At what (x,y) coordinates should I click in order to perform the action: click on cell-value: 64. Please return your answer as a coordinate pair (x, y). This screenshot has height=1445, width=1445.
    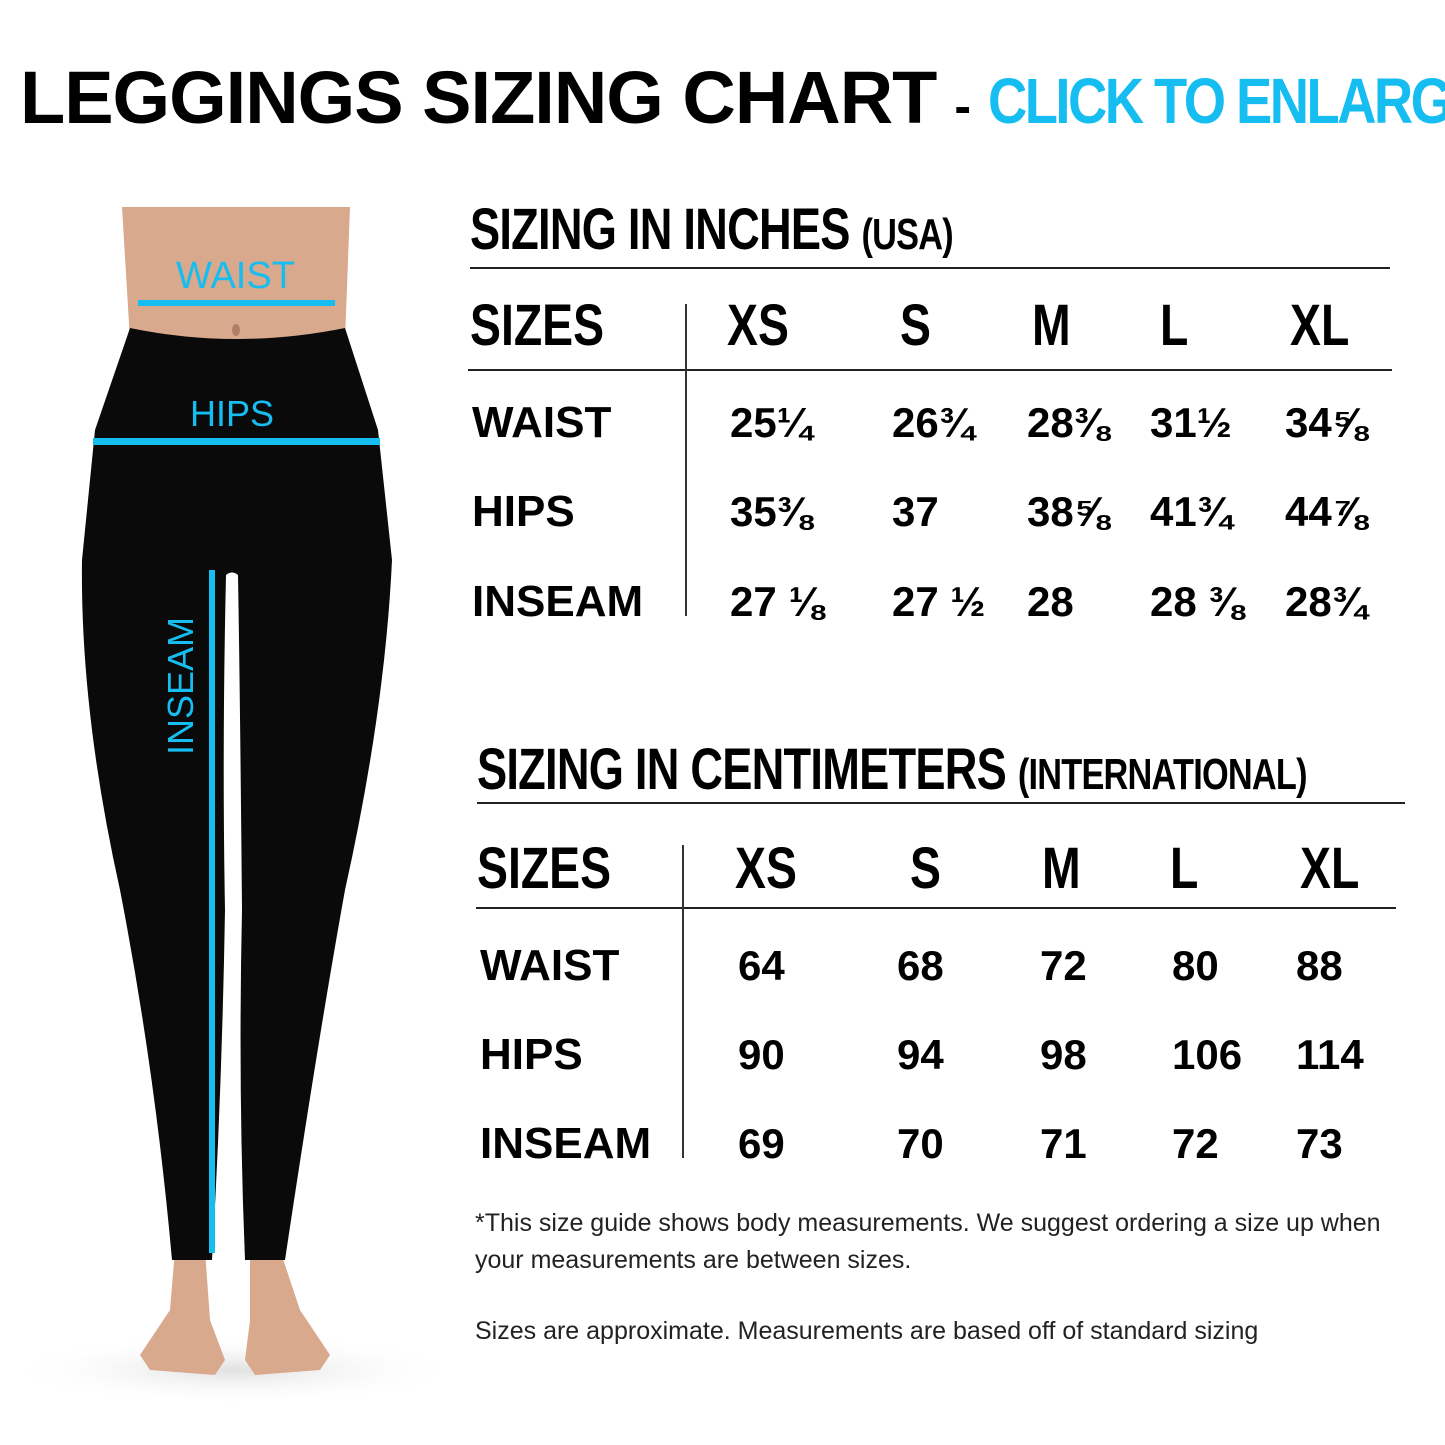
    Looking at the image, I should click on (761, 965).